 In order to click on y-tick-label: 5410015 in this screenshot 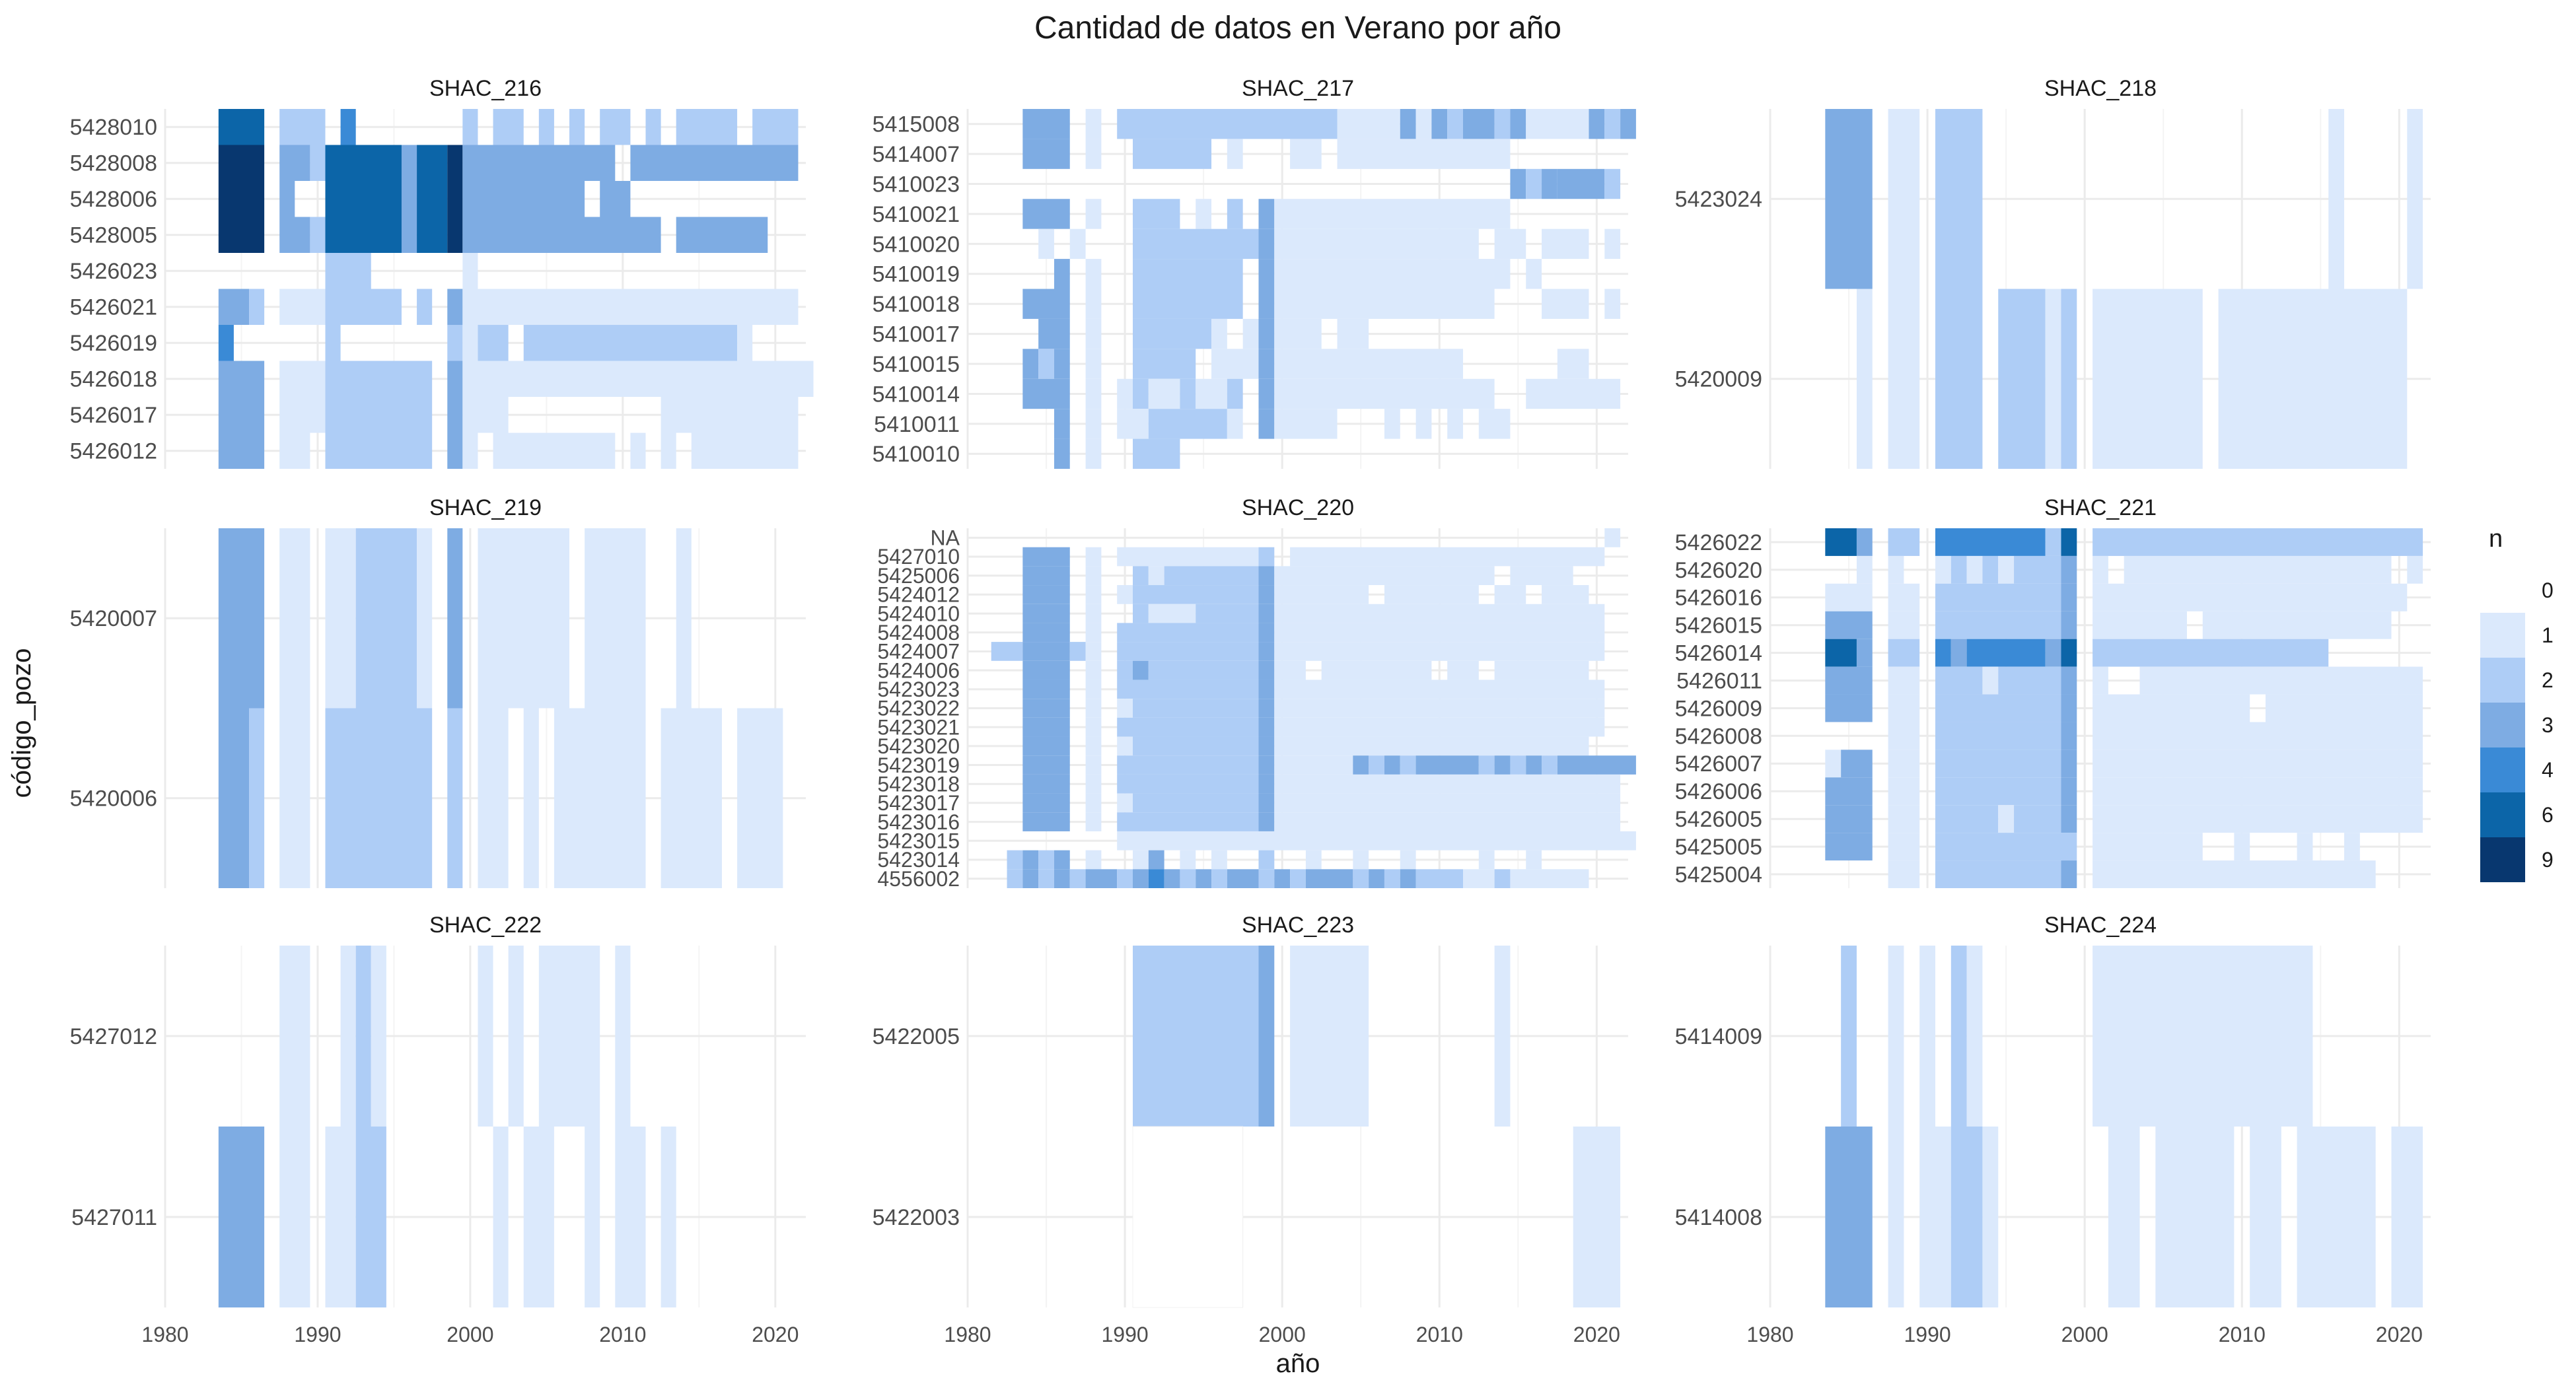, I will do `click(917, 364)`.